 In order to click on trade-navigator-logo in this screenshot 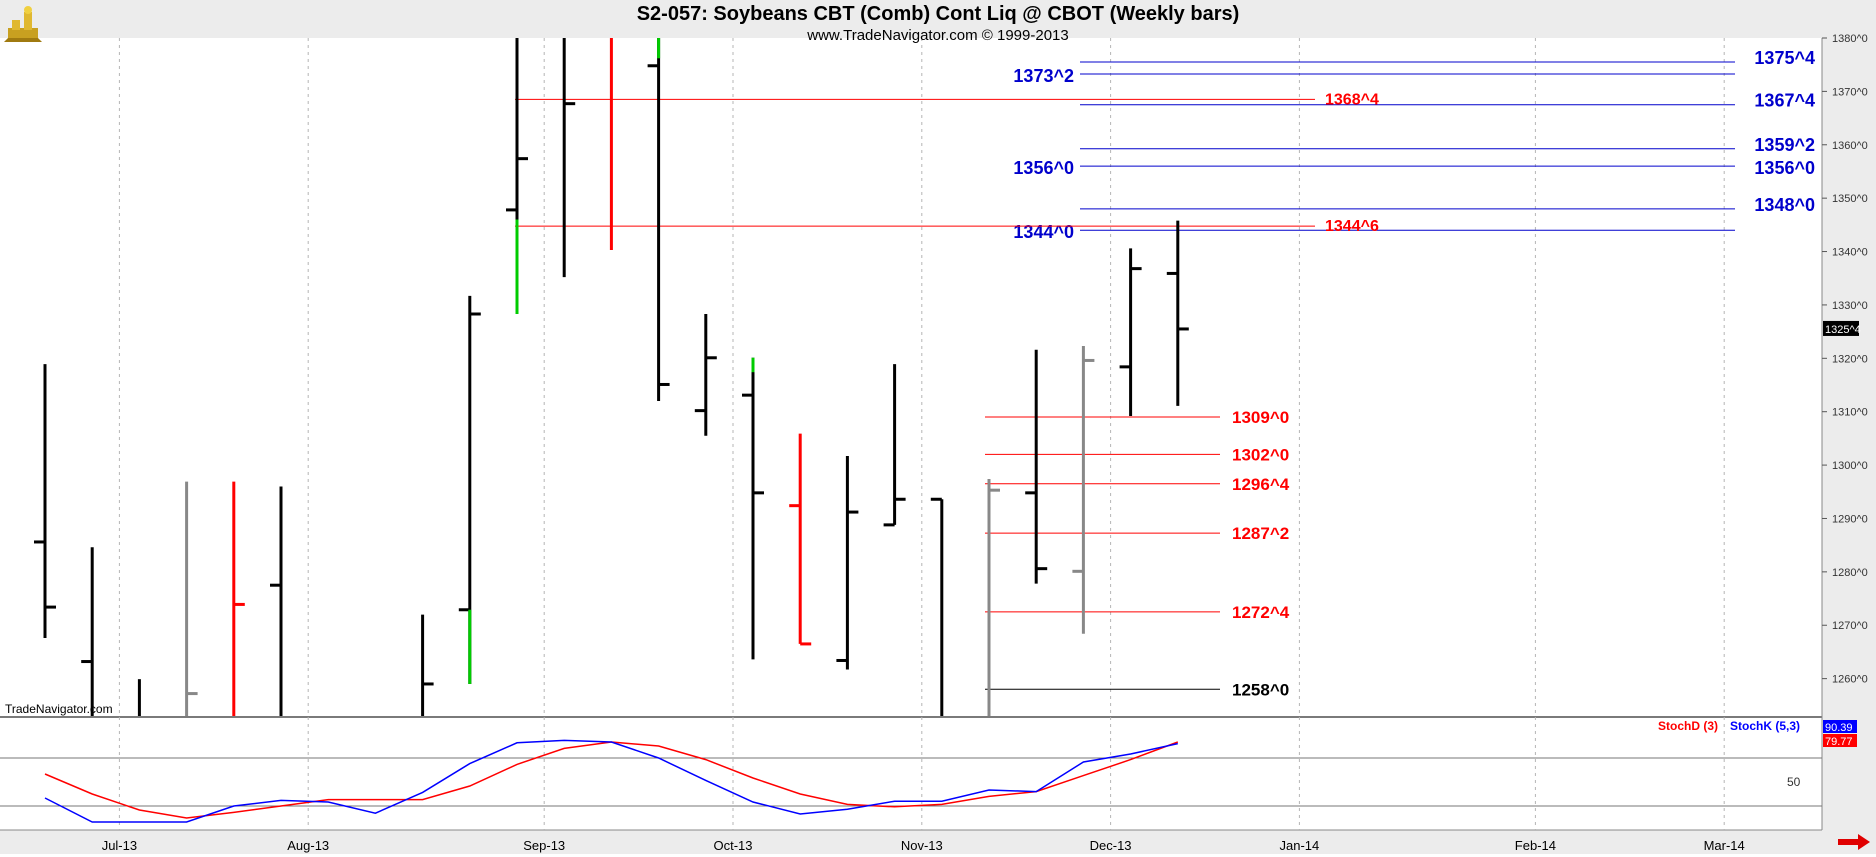, I will do `click(23, 23)`.